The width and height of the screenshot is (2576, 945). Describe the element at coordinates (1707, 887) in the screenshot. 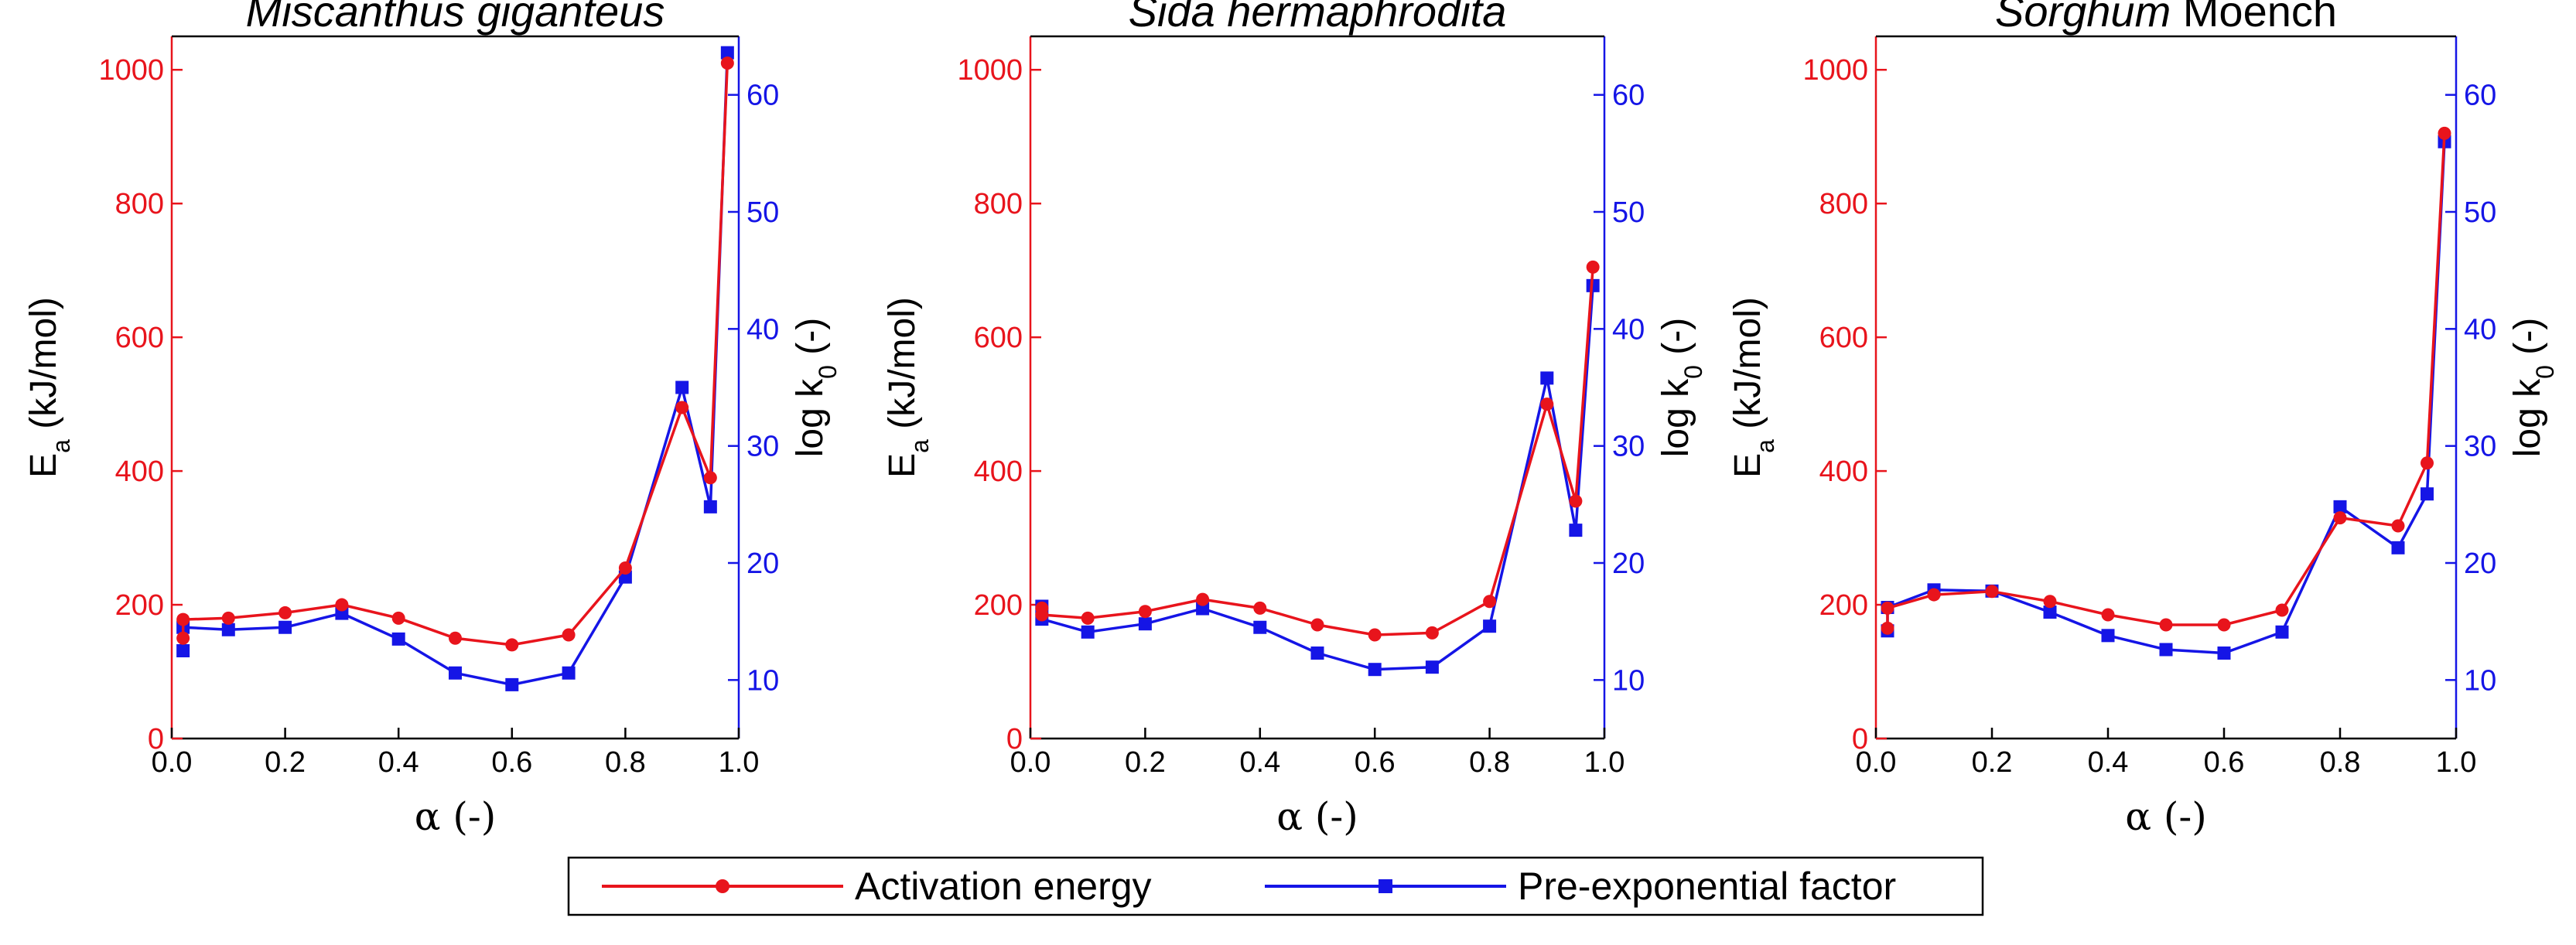

I see `legend-preexp-label: Pre-exponential factor` at that location.